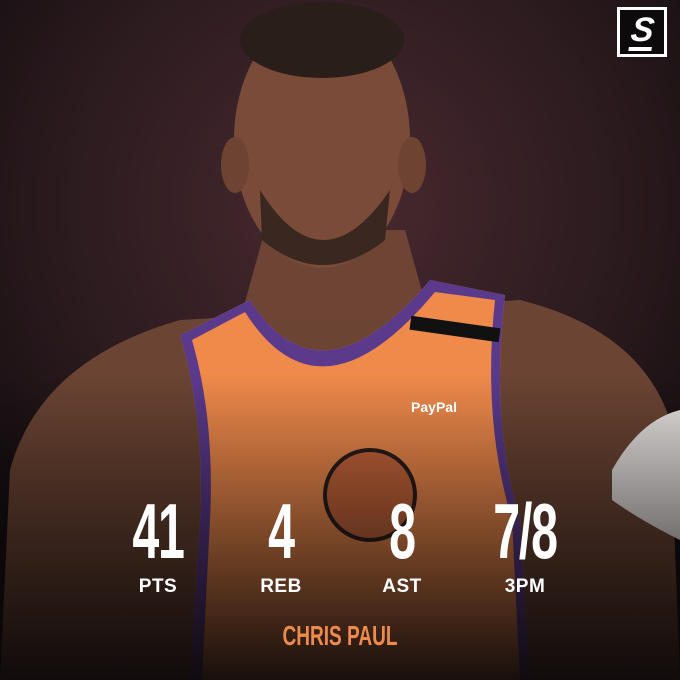  Describe the element at coordinates (642, 32) in the screenshot. I see `brand-logo: S` at that location.